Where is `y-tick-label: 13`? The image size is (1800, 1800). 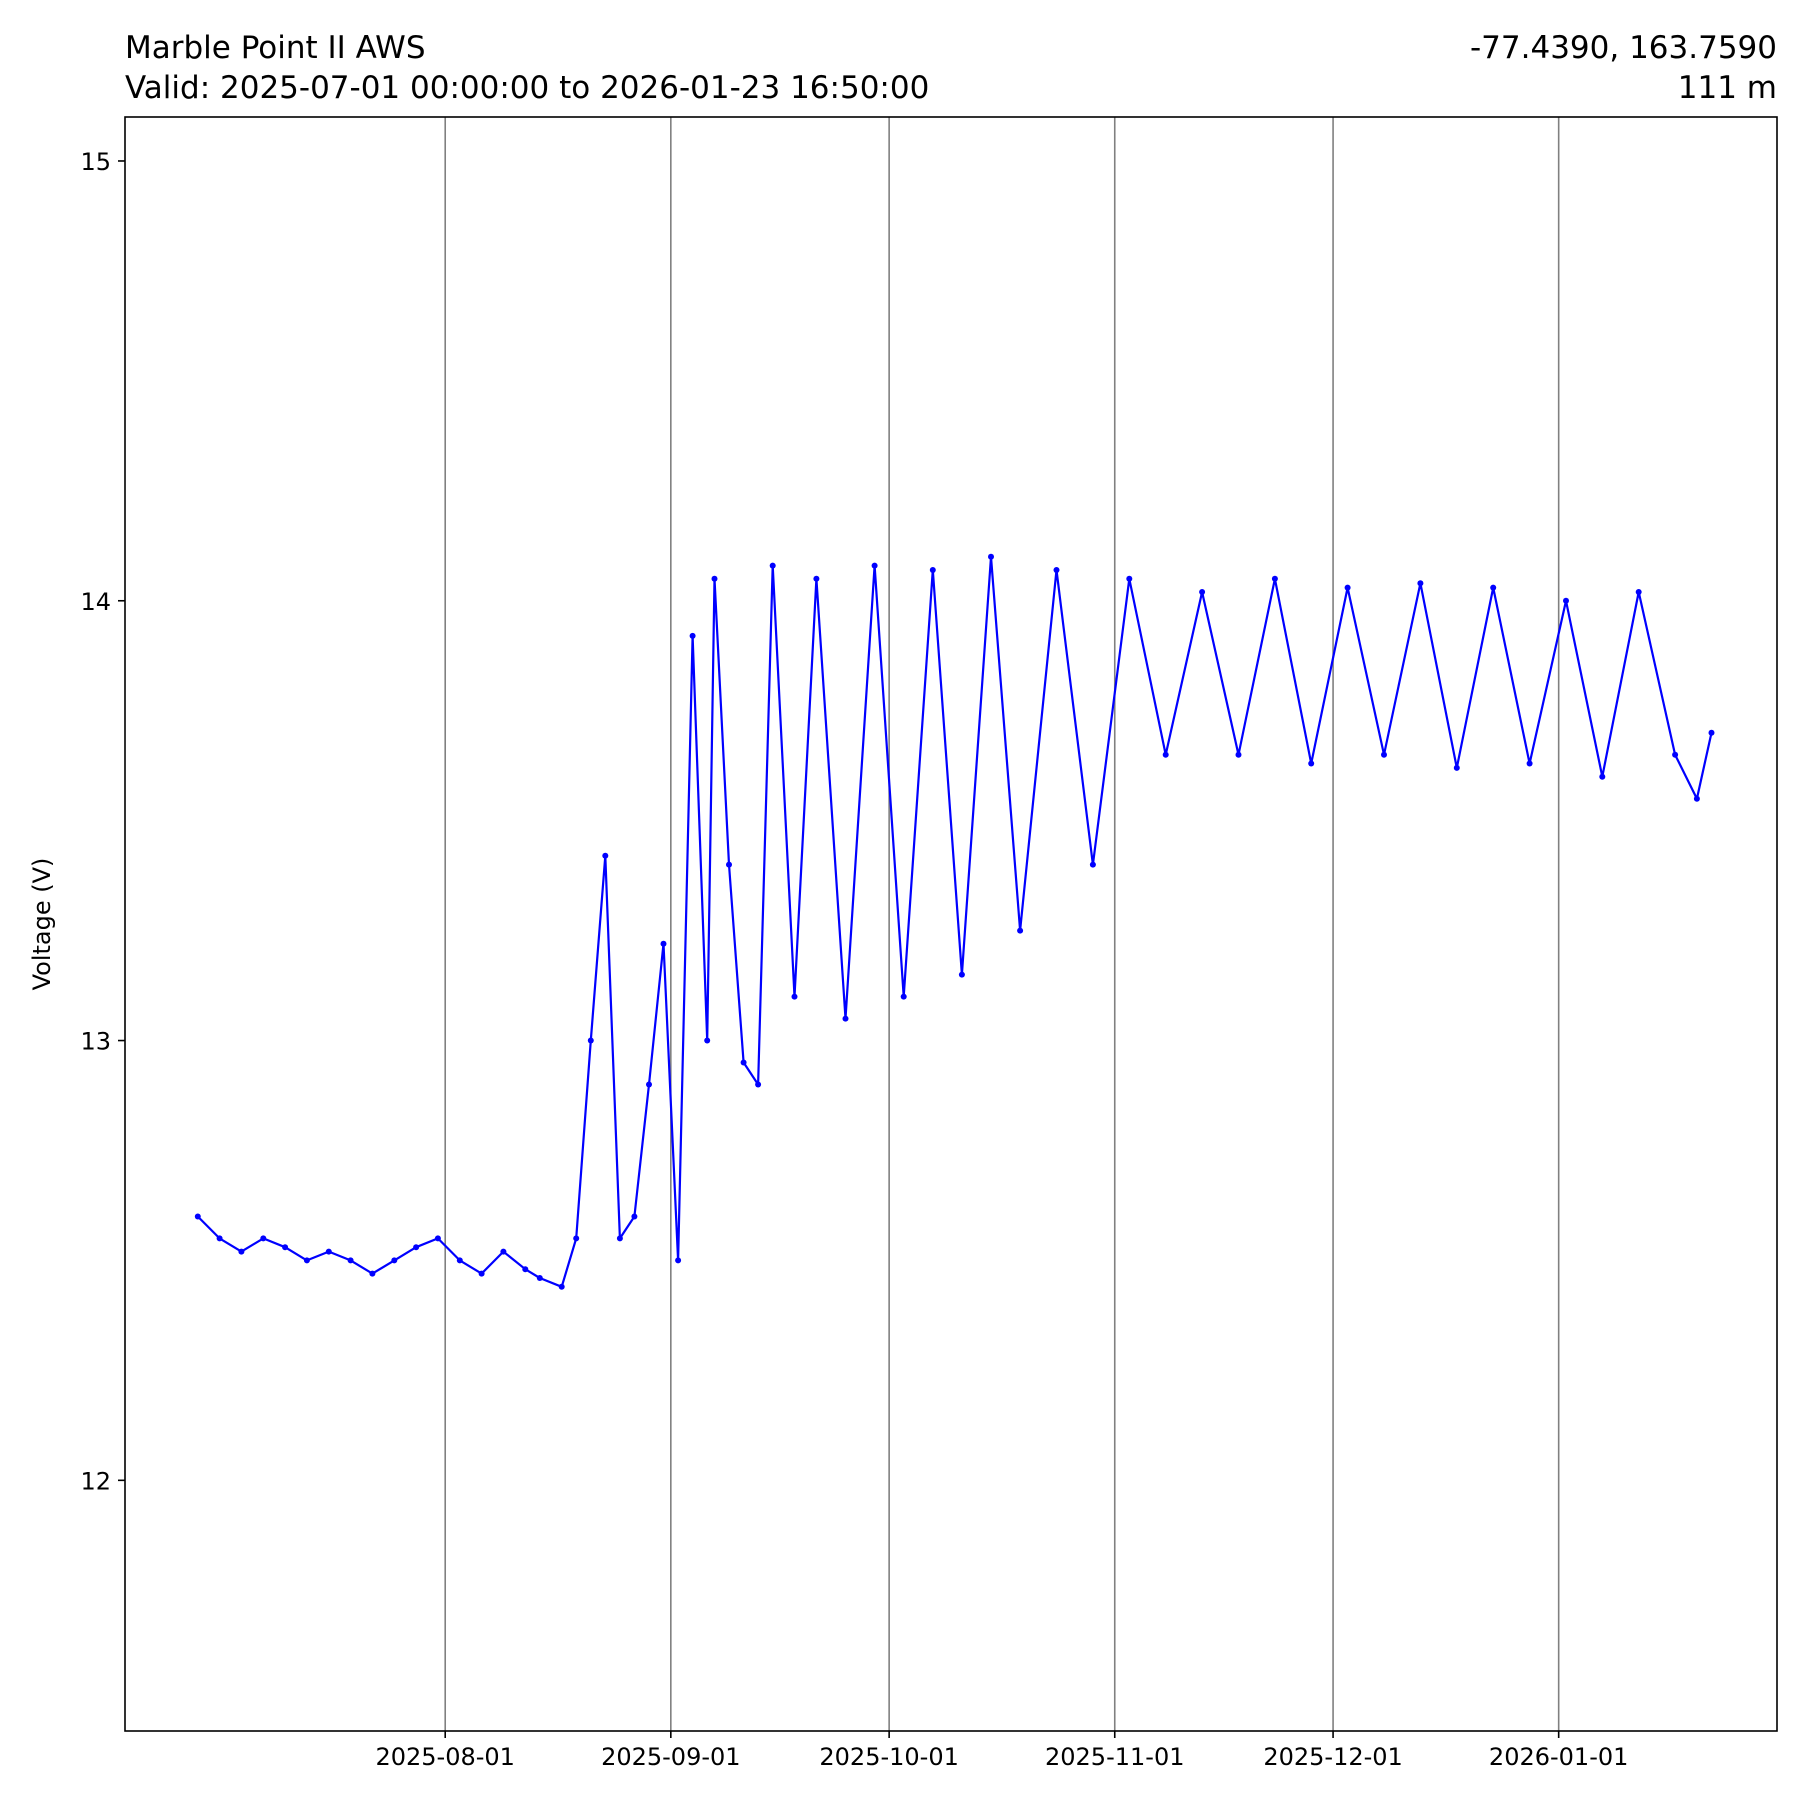 y-tick-label: 13 is located at coordinates (95, 1042).